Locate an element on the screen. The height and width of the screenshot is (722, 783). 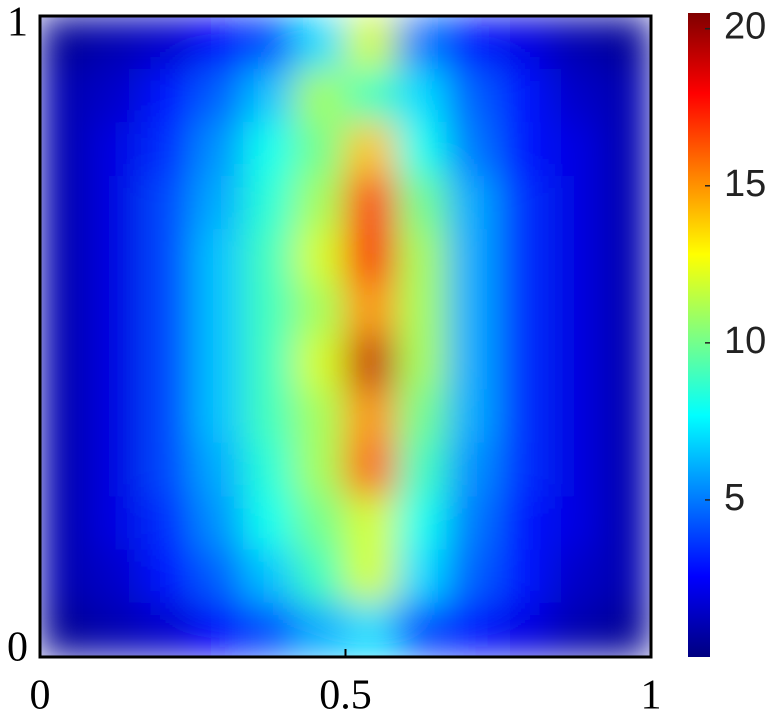
y-tick-label: 1 is located at coordinates (17, 23).